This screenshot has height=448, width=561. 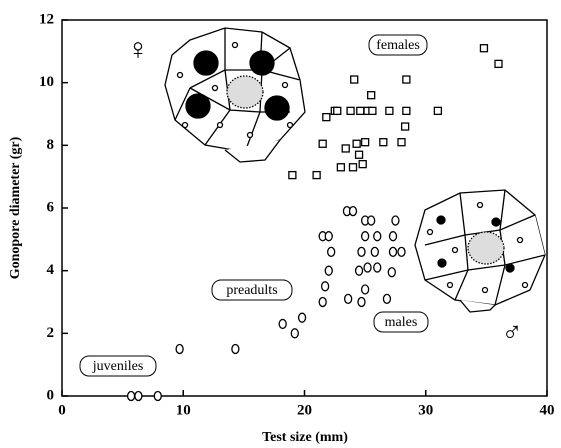 I want to click on y-tick-label: 2, so click(x=51, y=333).